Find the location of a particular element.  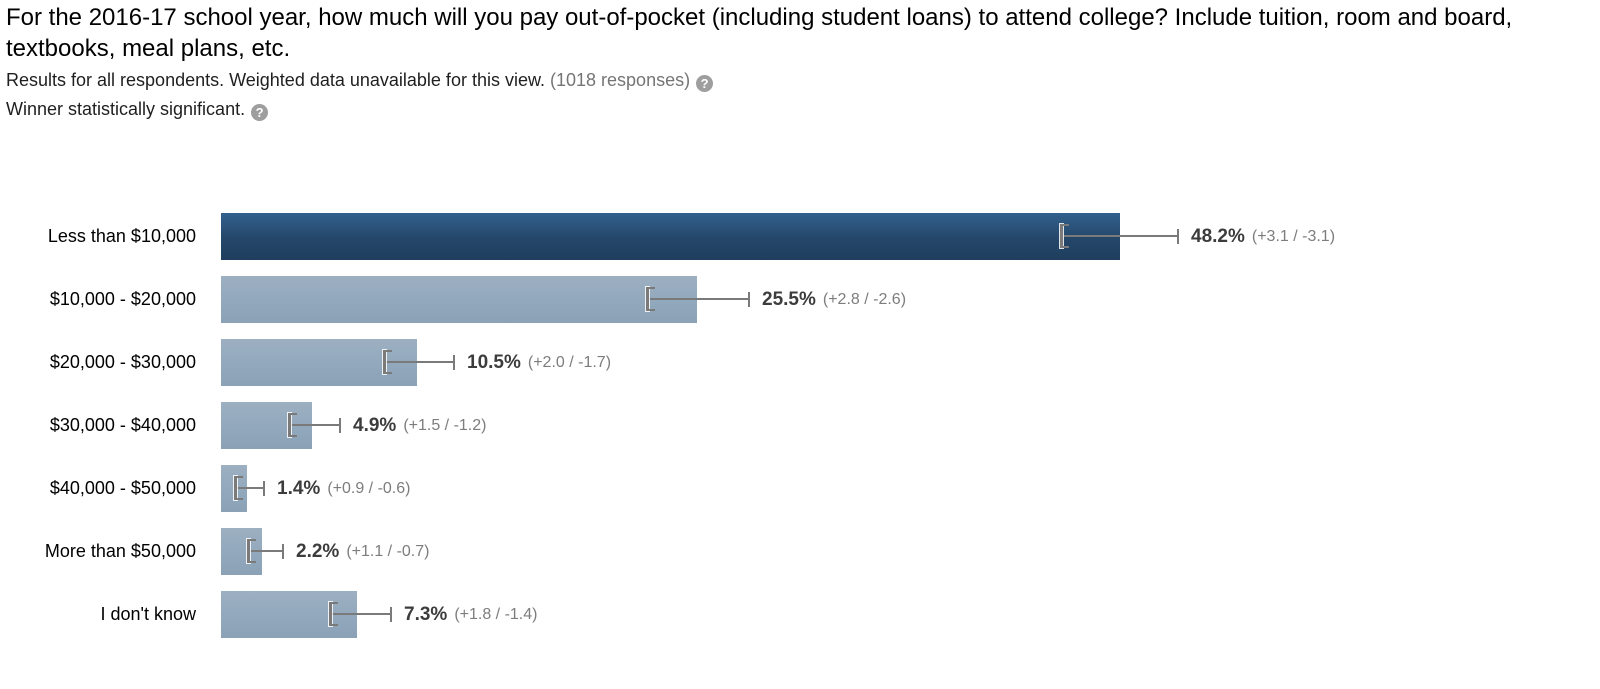

percent-value: 4.9% is located at coordinates (375, 425).